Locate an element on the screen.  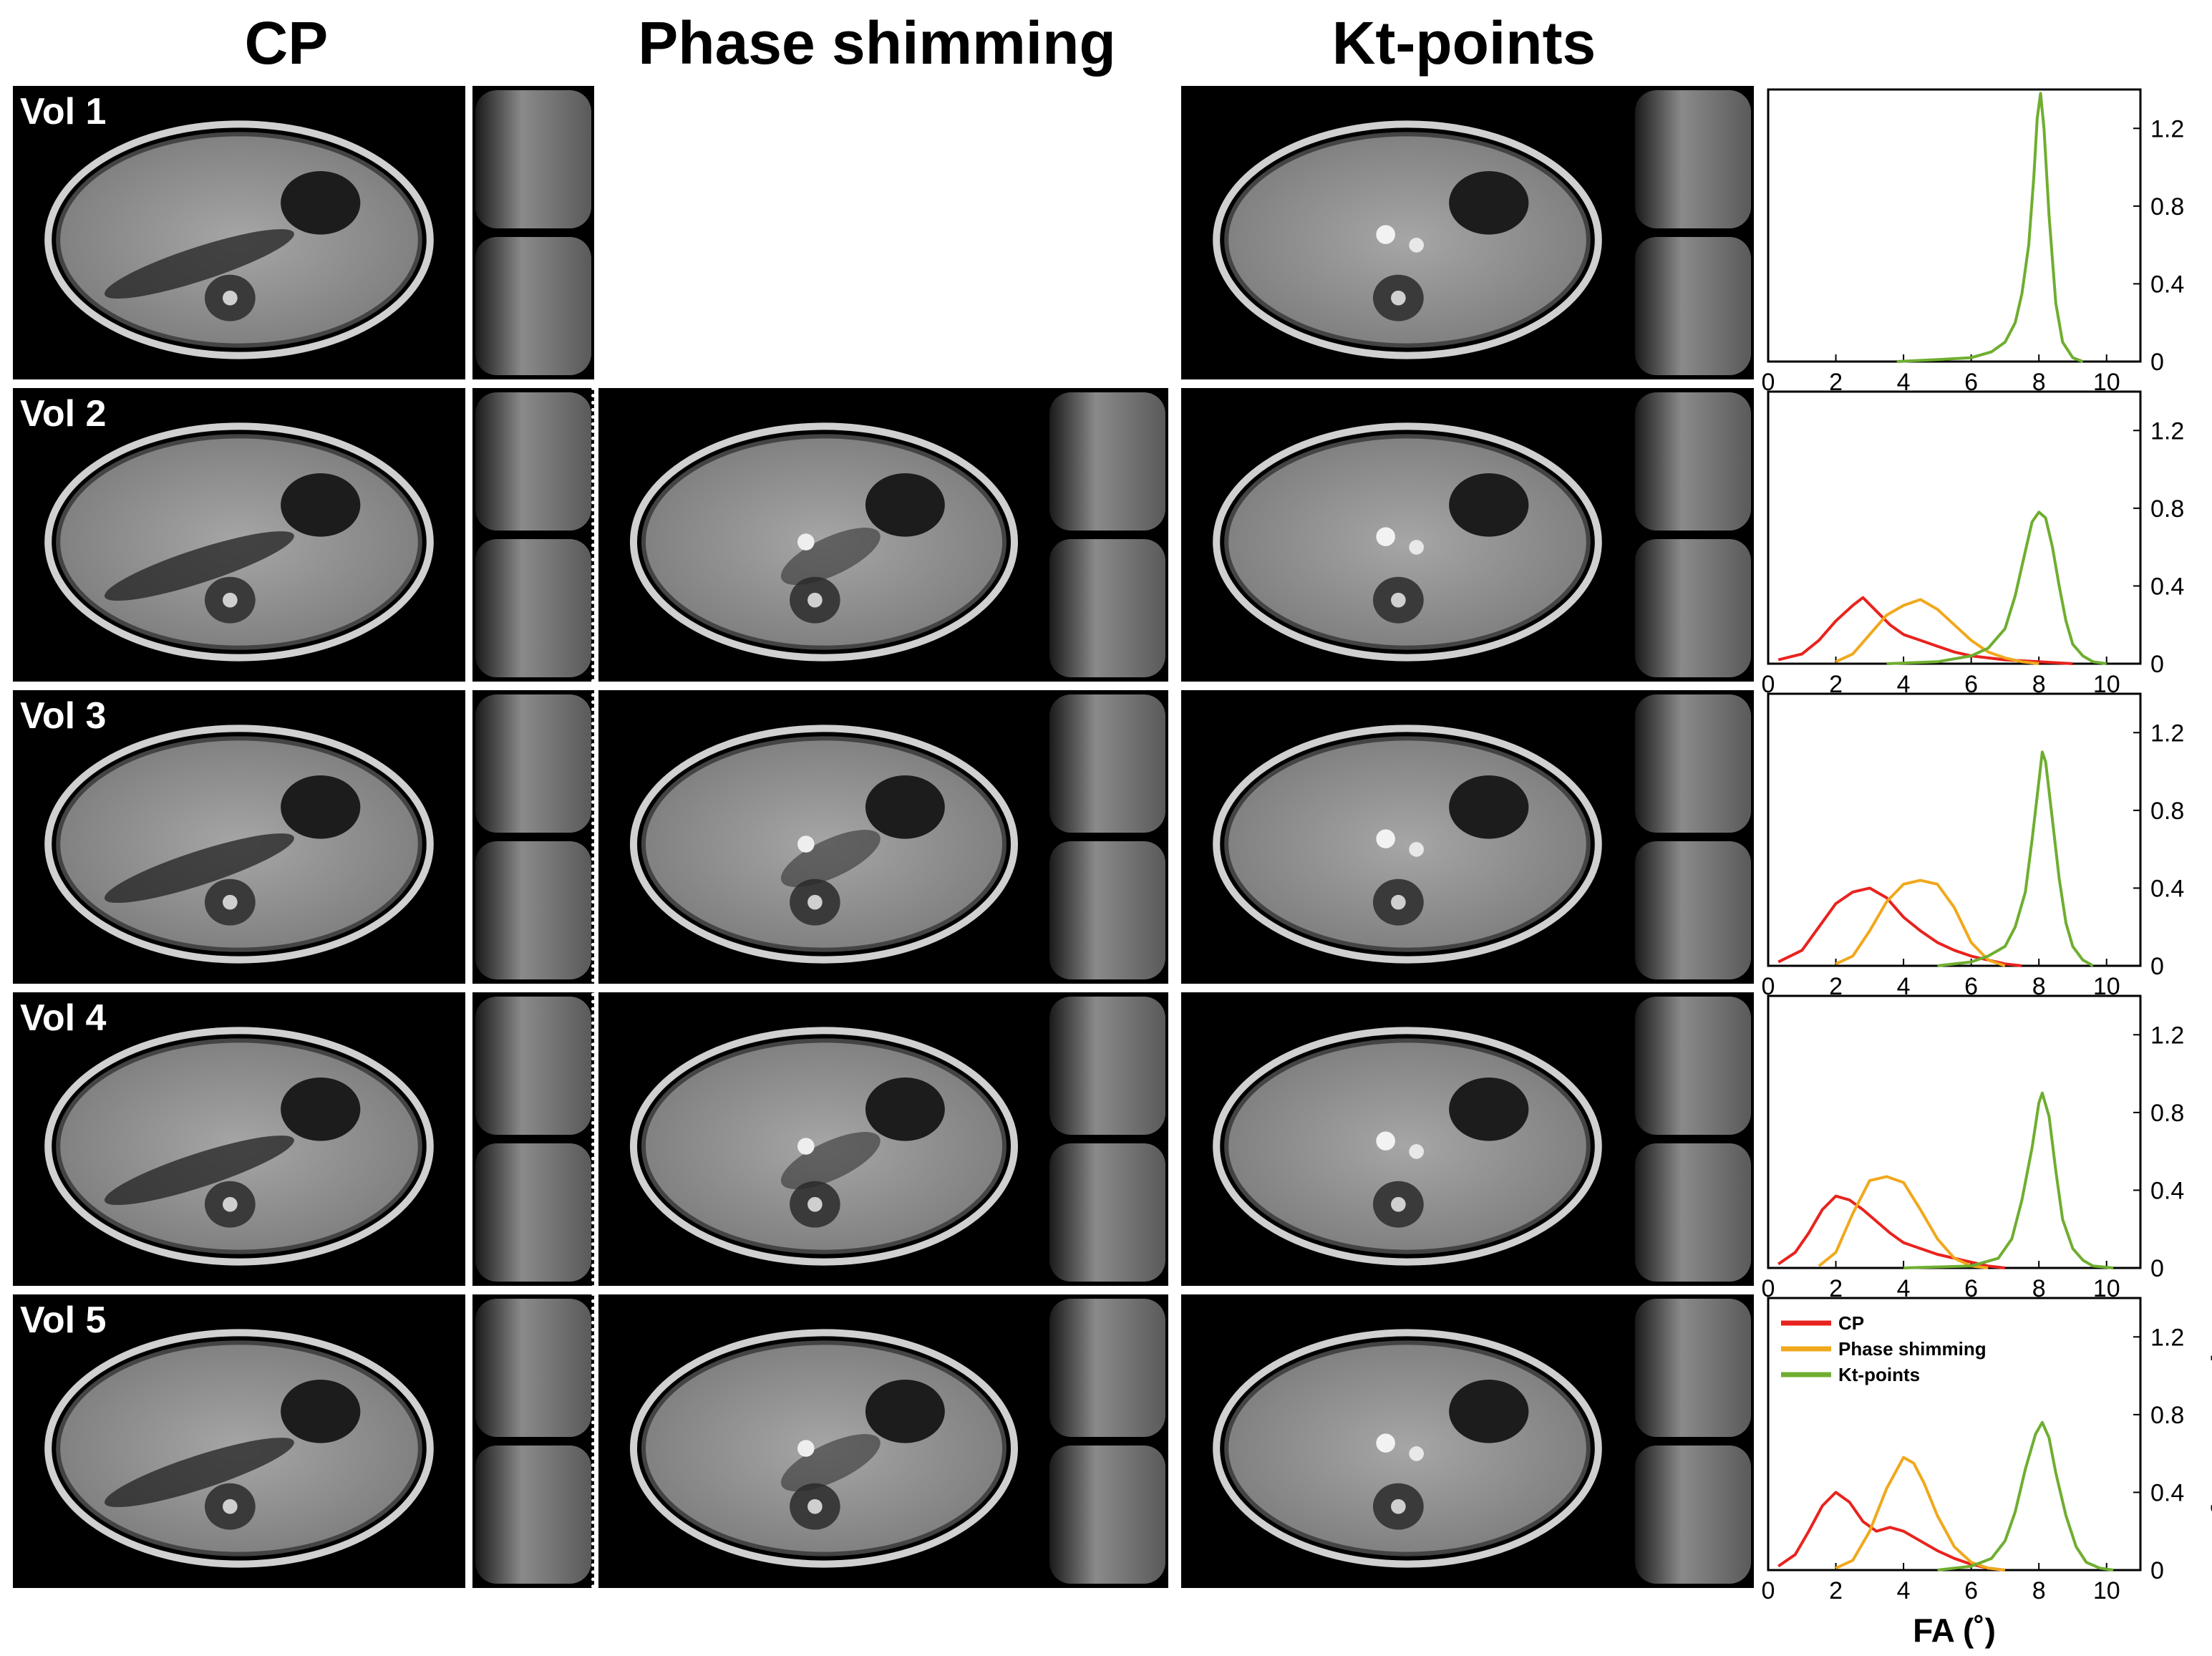
volume-label: Vol 4 is located at coordinates (64, 1018).